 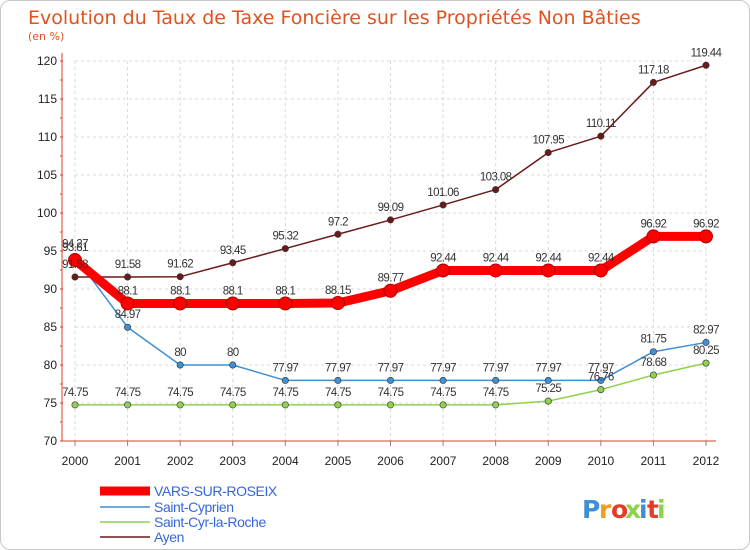 I want to click on x-tick-label: 2001, so click(x=127, y=461).